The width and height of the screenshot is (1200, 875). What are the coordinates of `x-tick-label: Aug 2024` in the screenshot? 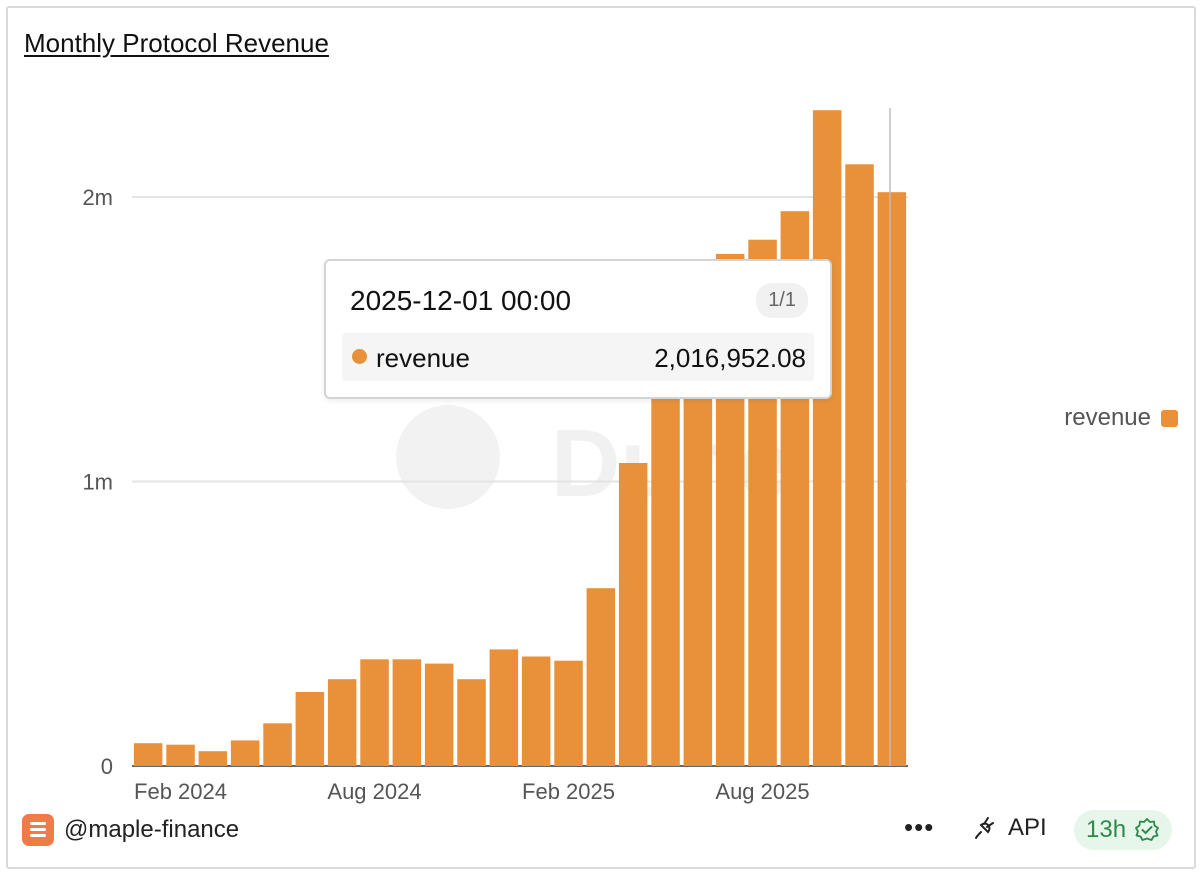 It's located at (374, 791).